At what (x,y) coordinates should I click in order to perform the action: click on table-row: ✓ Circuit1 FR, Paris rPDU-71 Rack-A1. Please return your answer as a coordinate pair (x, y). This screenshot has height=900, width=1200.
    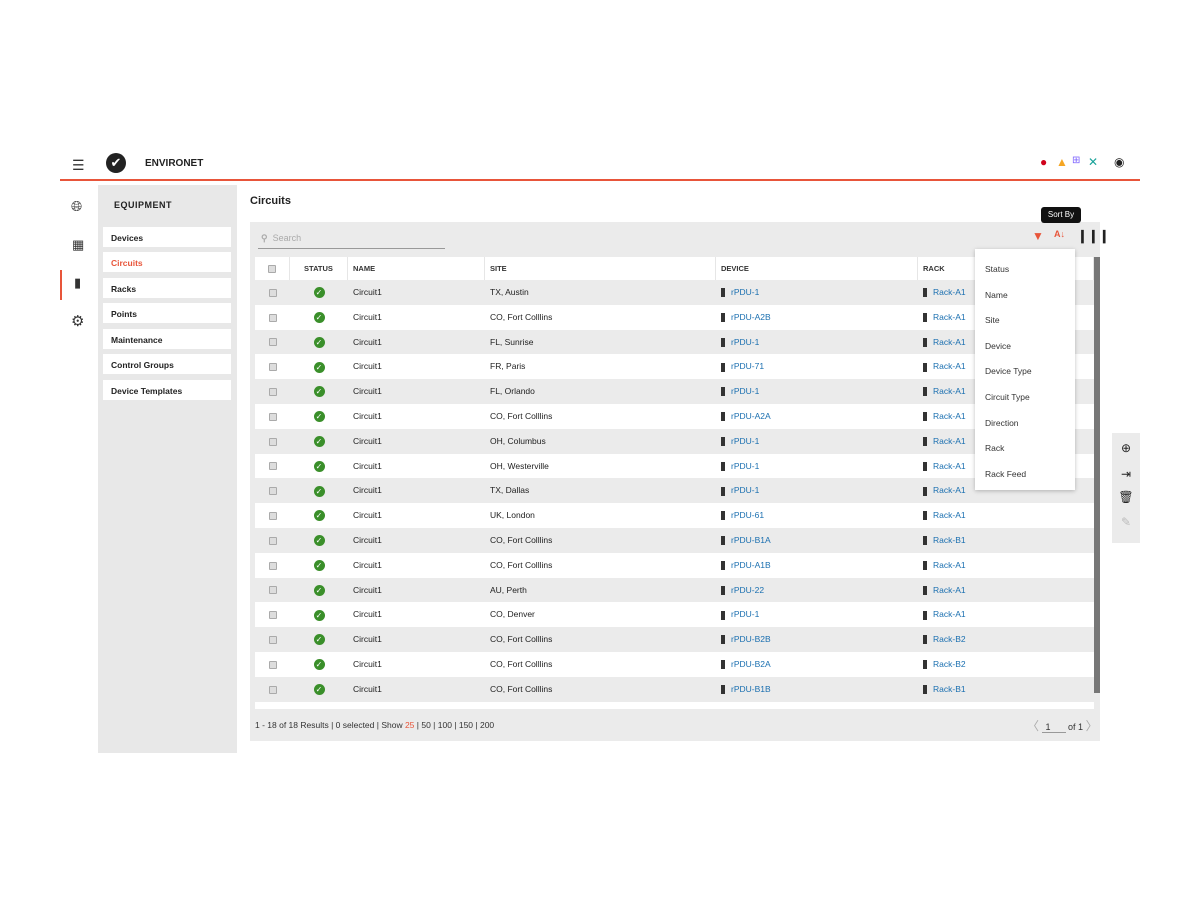
    Looking at the image, I should click on (674, 366).